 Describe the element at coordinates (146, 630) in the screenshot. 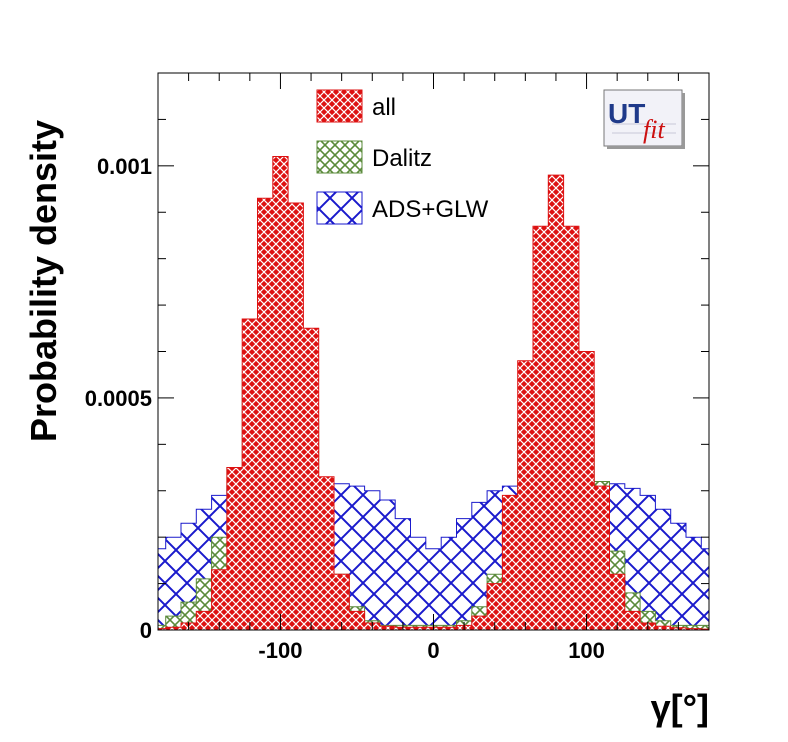

I see `y-tick-label: 0` at that location.